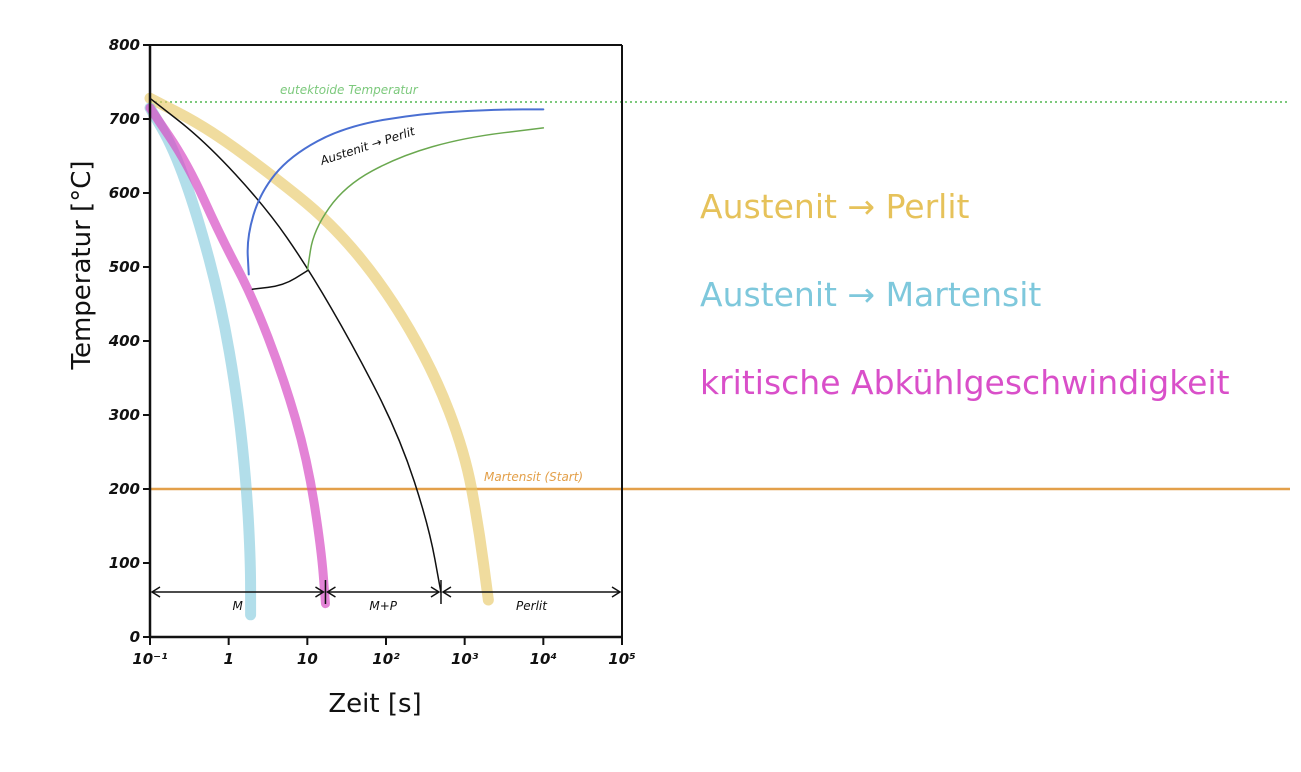 The height and width of the screenshot is (772, 1301). I want to click on region-label-m: M, so click(238, 606).